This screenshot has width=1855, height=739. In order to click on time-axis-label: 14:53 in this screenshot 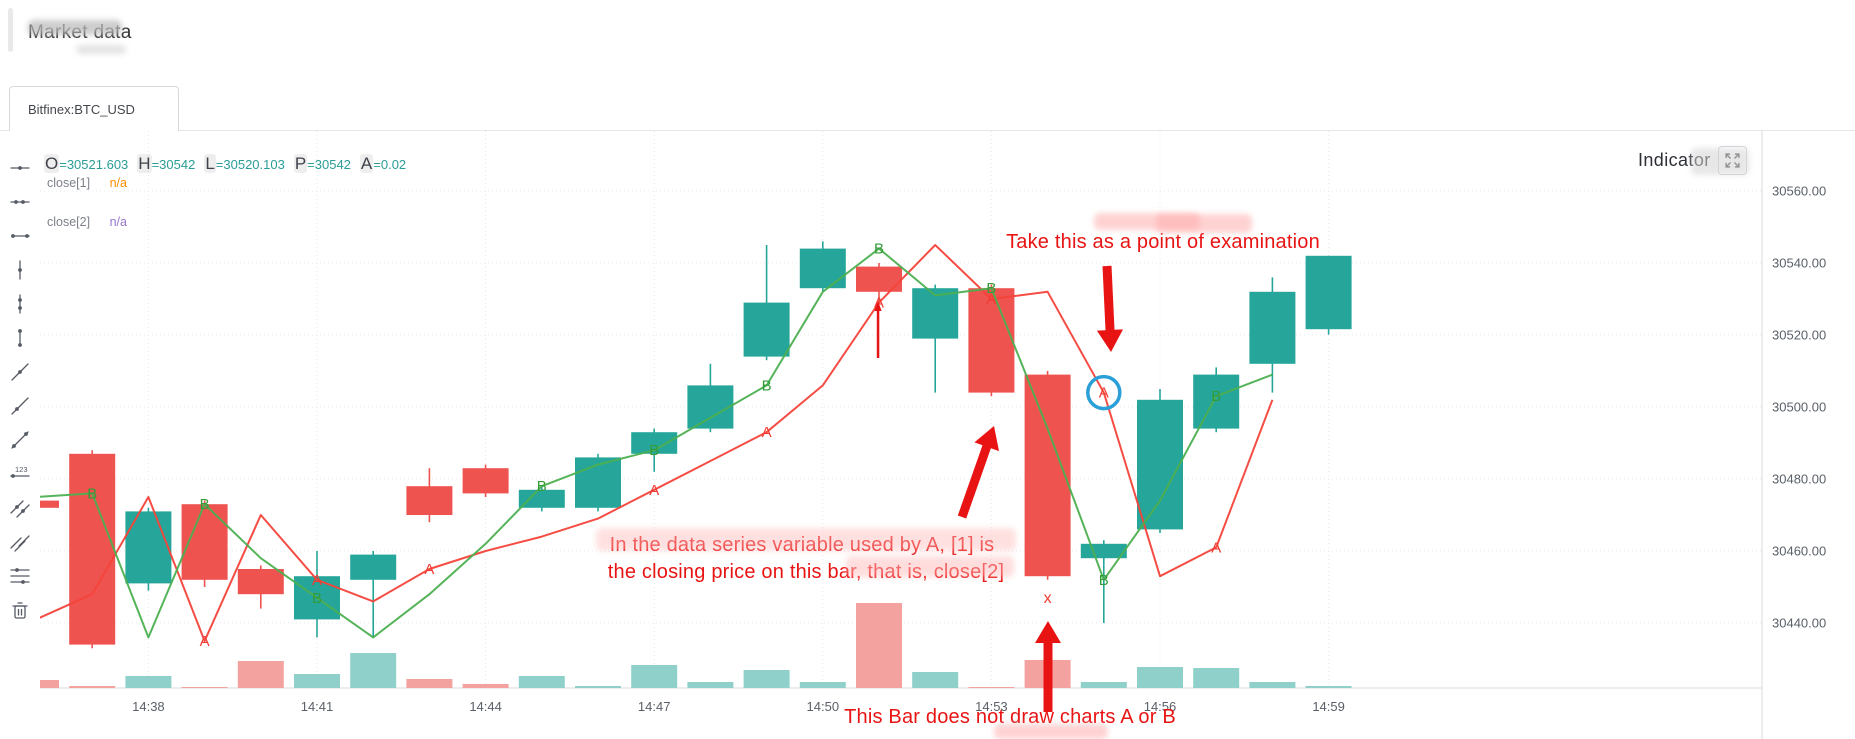, I will do `click(991, 706)`.